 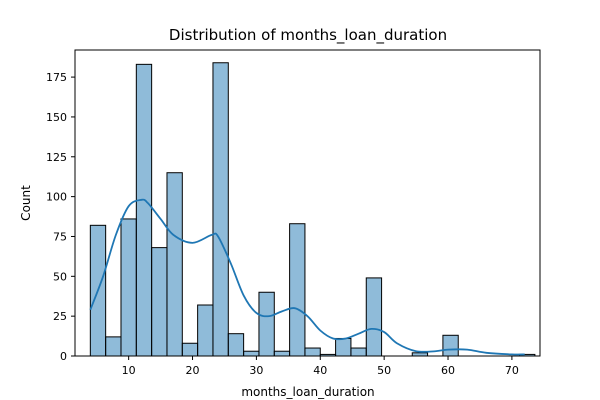 I want to click on y-tick-label: 25, so click(x=60, y=316).